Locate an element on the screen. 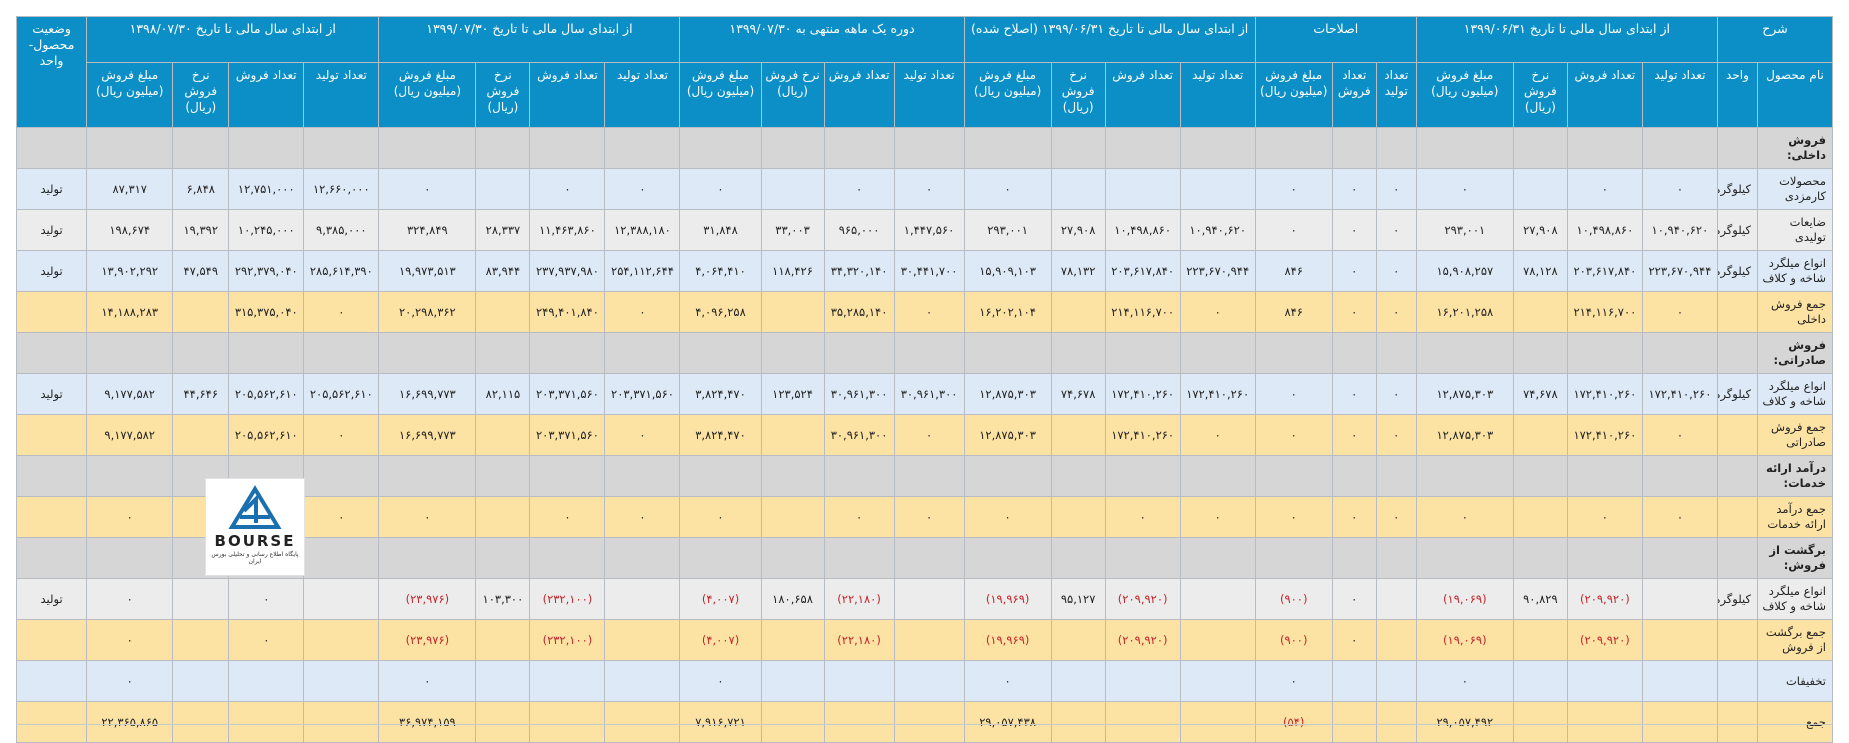 Image resolution: width=1849 pixels, height=743 pixels. table-cell: ۱۲,۸۷۵,۳۰۳ is located at coordinates (1007, 394).